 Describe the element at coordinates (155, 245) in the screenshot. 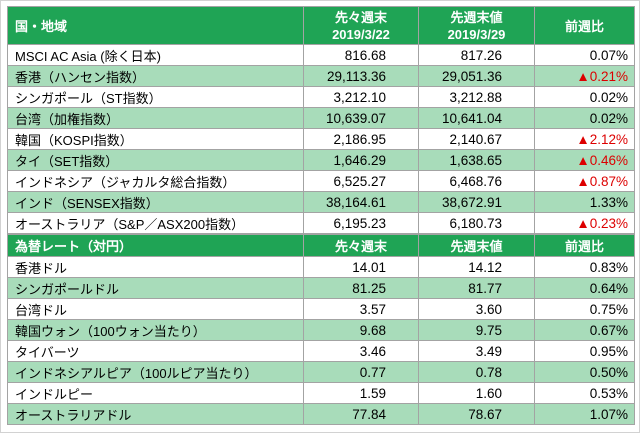

I see `fx-header-label: 為替レート（対円）` at that location.